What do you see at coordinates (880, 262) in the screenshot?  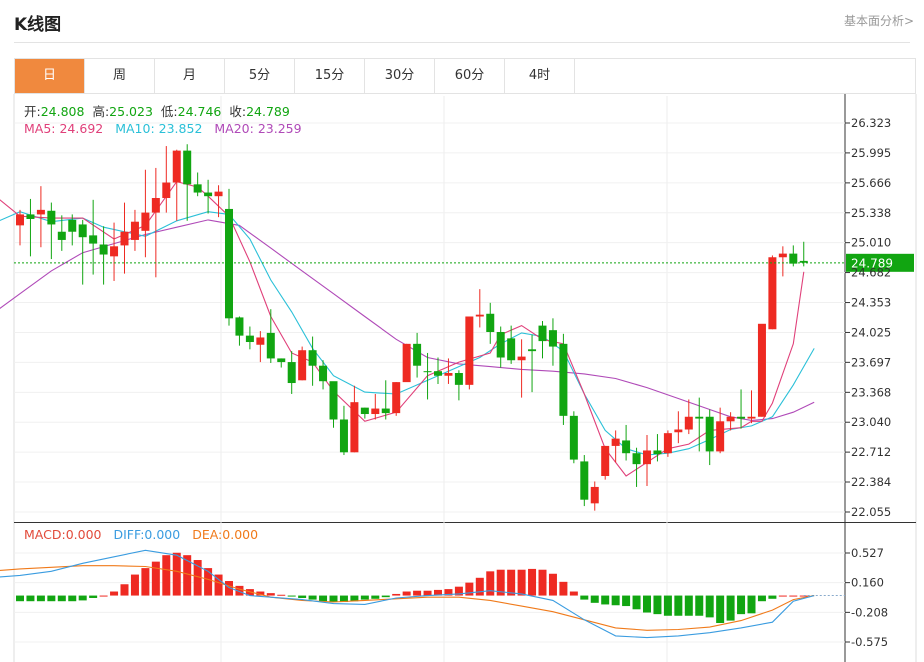 I see `last-price-box` at bounding box center [880, 262].